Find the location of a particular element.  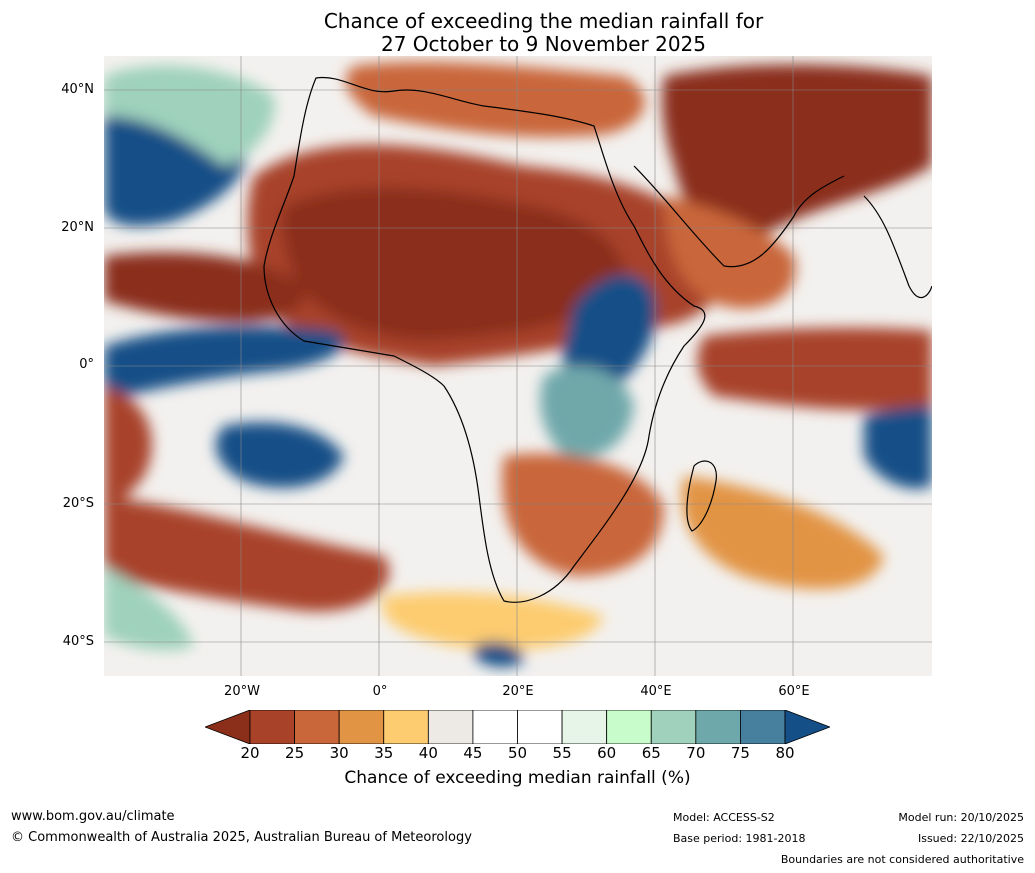

footer-model: Model: ACCESS-S2 is located at coordinates (724, 817).